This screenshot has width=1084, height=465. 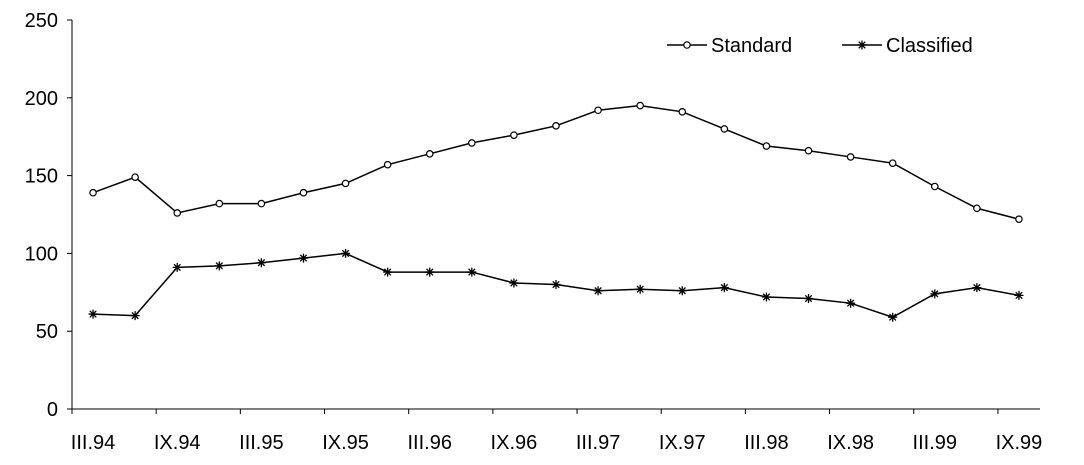 What do you see at coordinates (820, 46) in the screenshot?
I see `legend: Standard Classified` at bounding box center [820, 46].